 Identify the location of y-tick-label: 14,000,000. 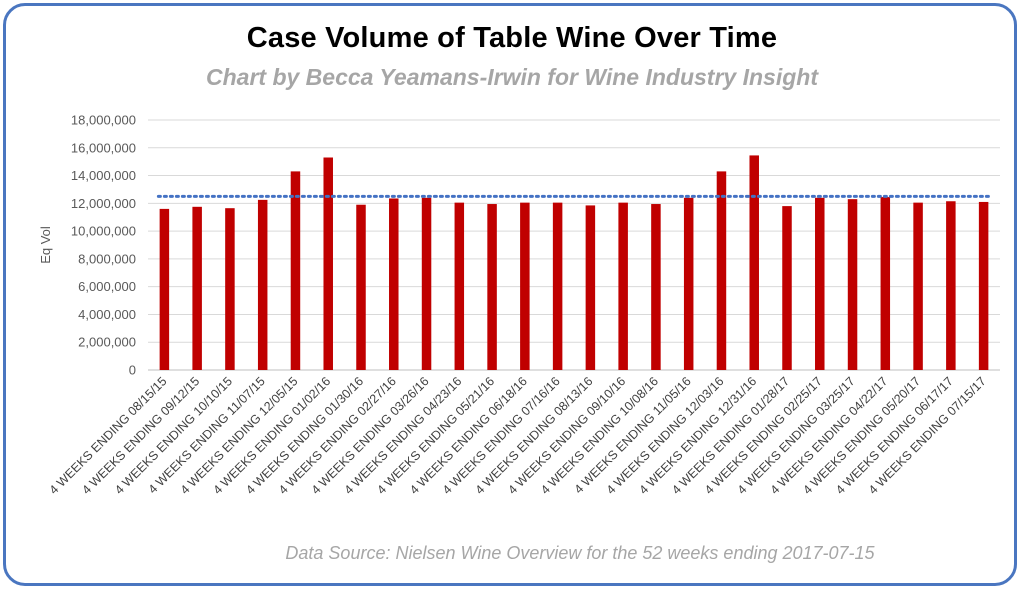
(103, 175).